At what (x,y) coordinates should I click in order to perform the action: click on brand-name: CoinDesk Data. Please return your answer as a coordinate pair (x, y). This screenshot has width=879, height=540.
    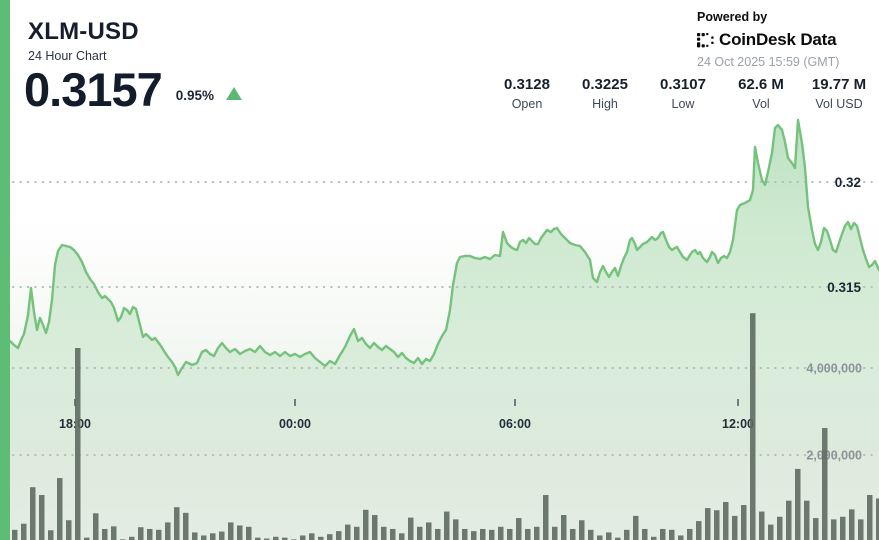
    Looking at the image, I should click on (778, 39).